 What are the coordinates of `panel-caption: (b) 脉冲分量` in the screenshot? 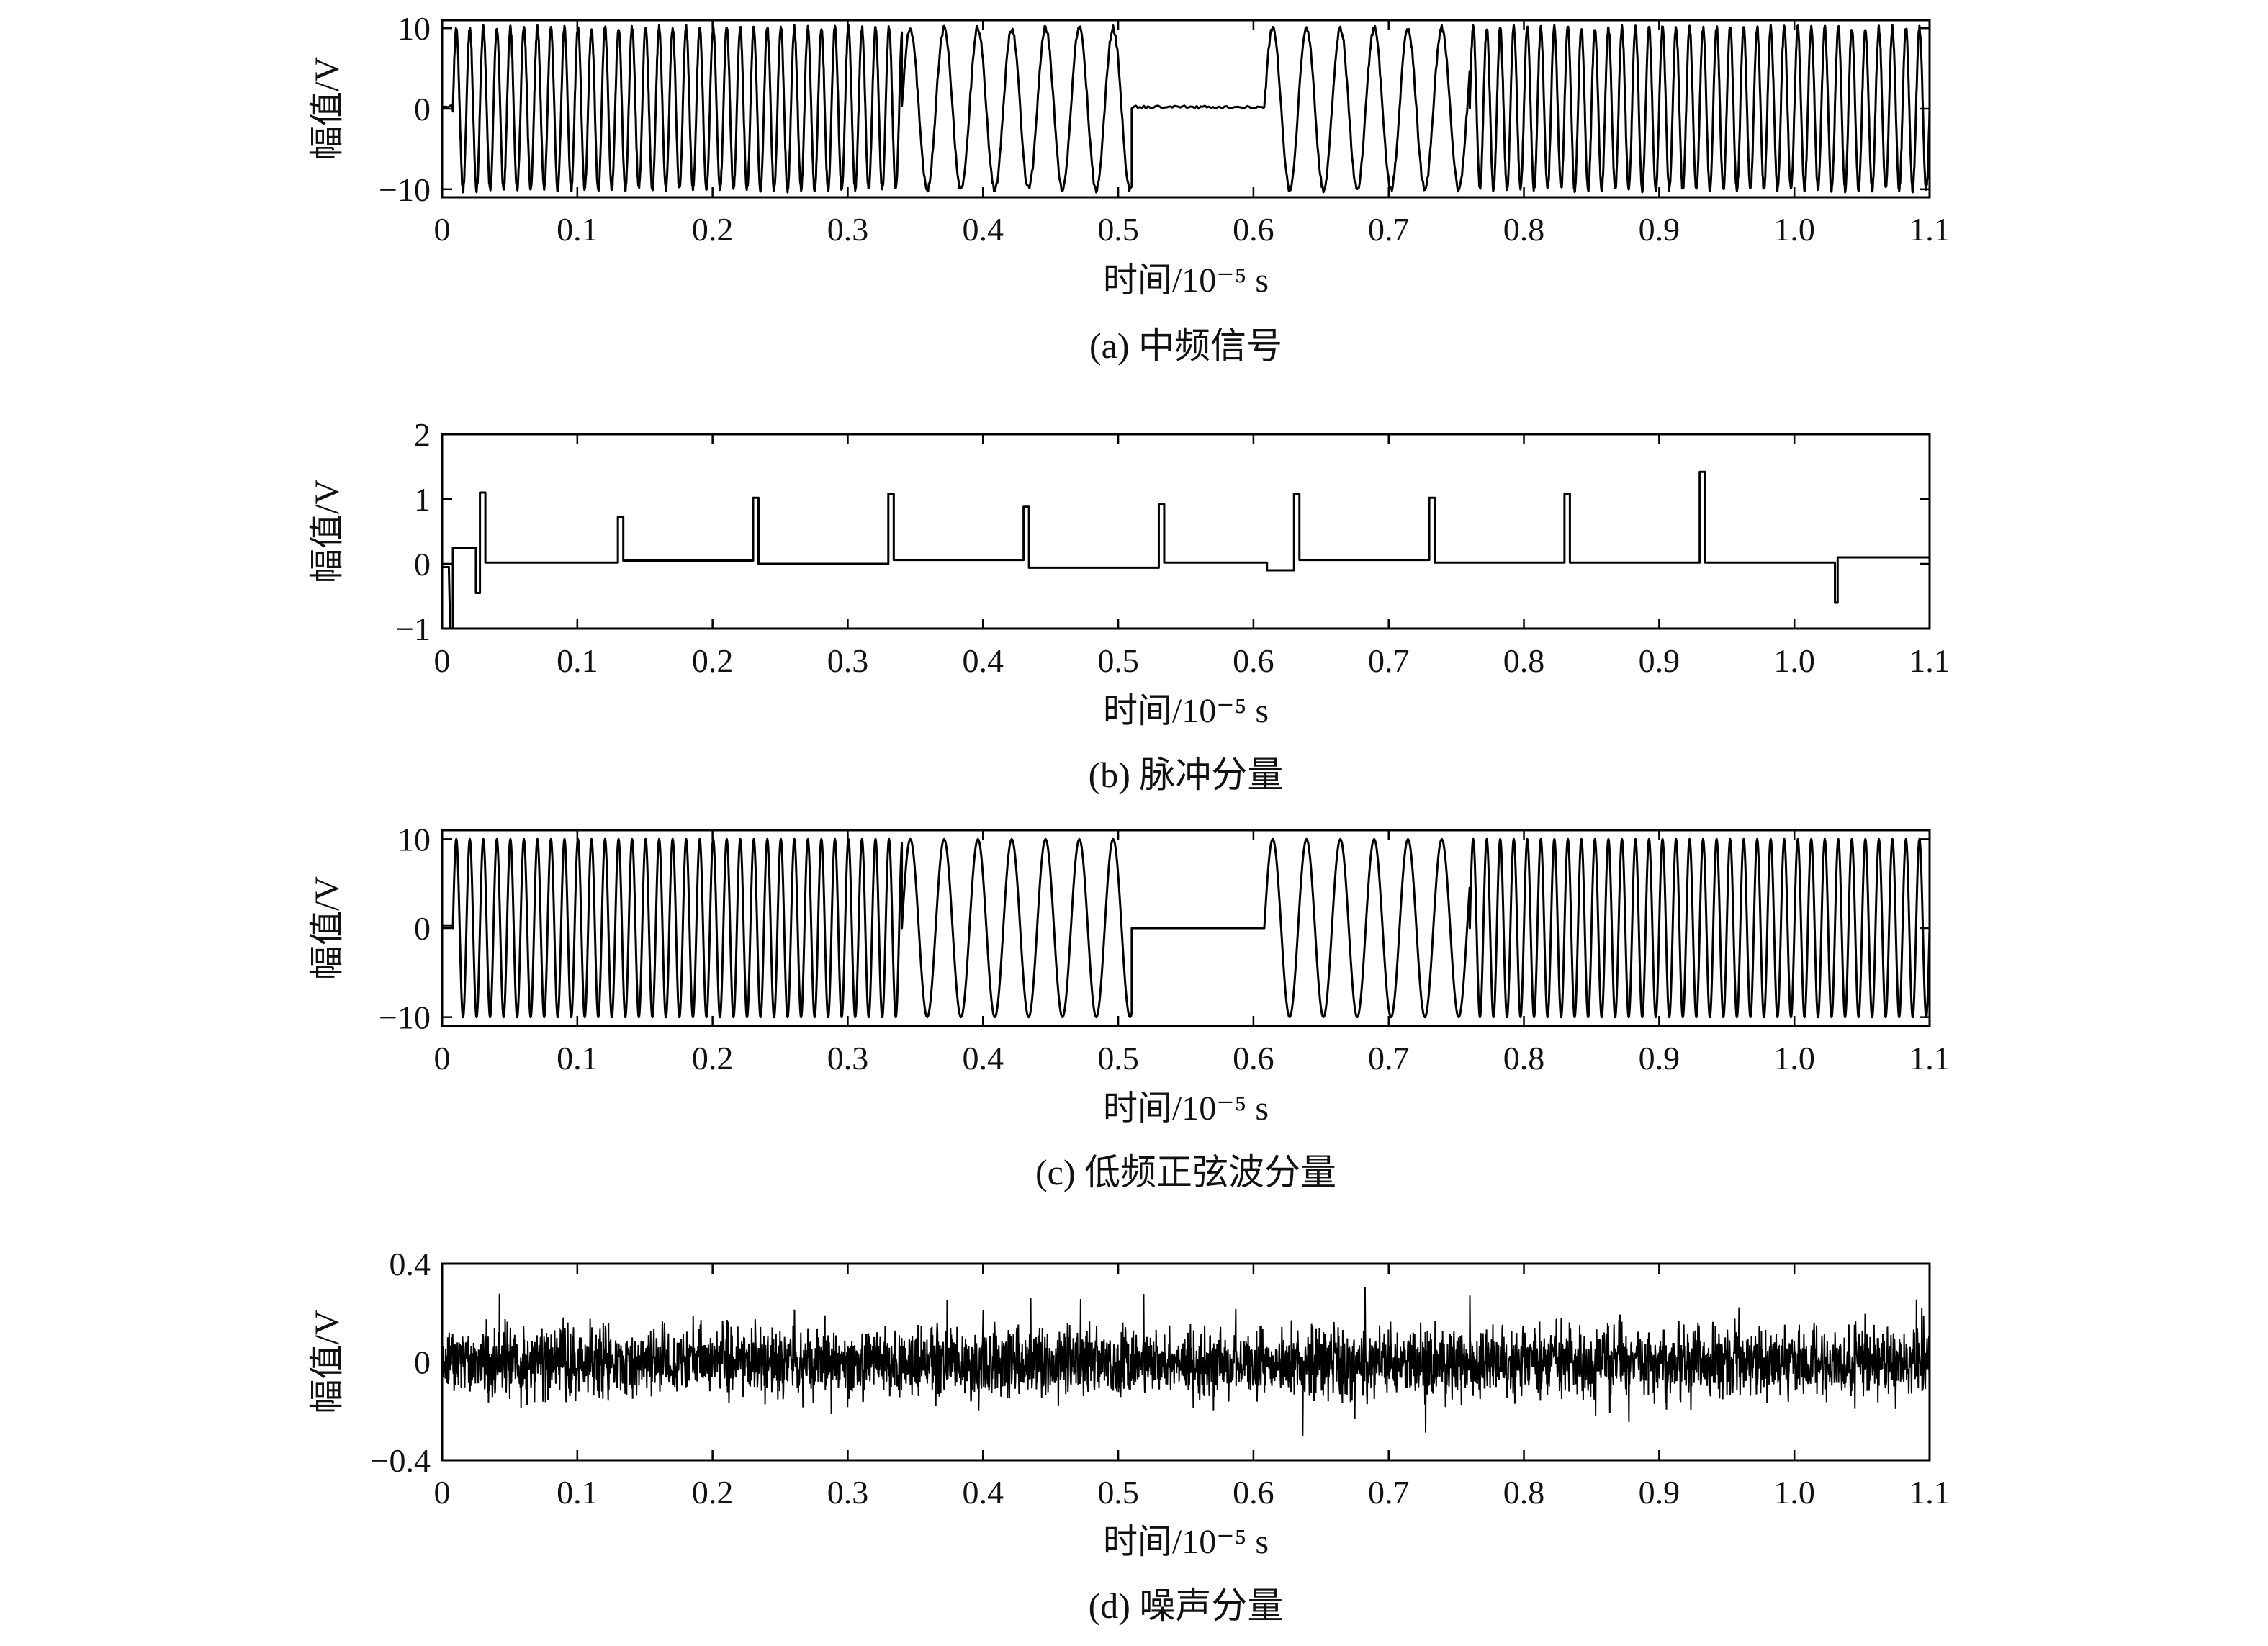 It's located at (1186, 775).